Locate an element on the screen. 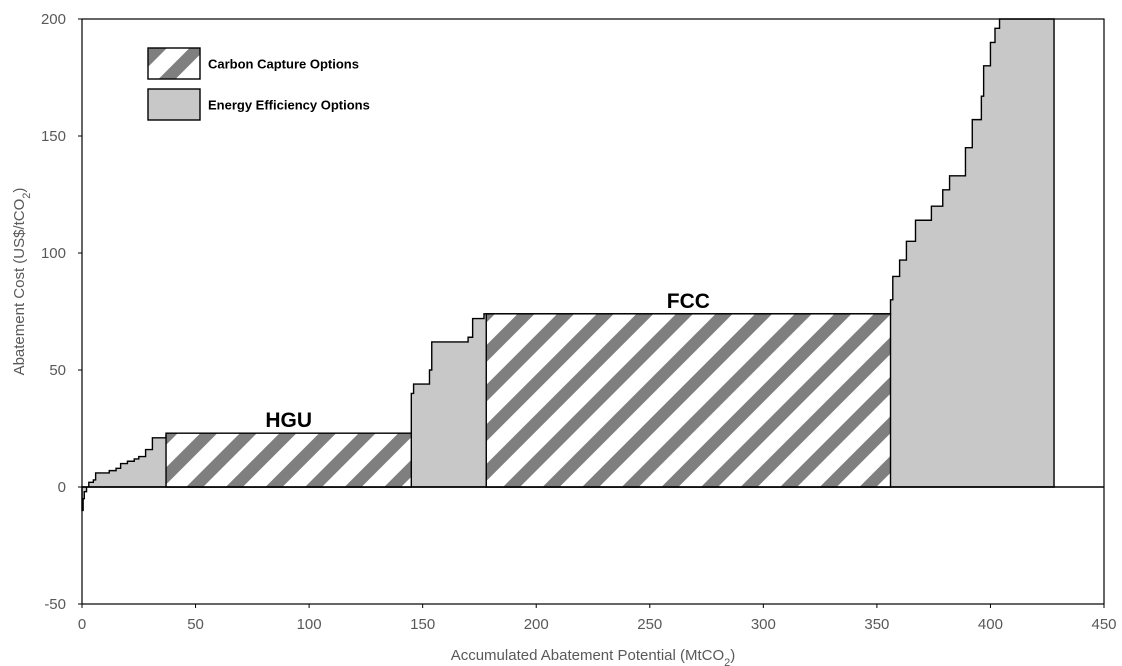 The height and width of the screenshot is (666, 1122). x-tick-label: 300 is located at coordinates (763, 624).